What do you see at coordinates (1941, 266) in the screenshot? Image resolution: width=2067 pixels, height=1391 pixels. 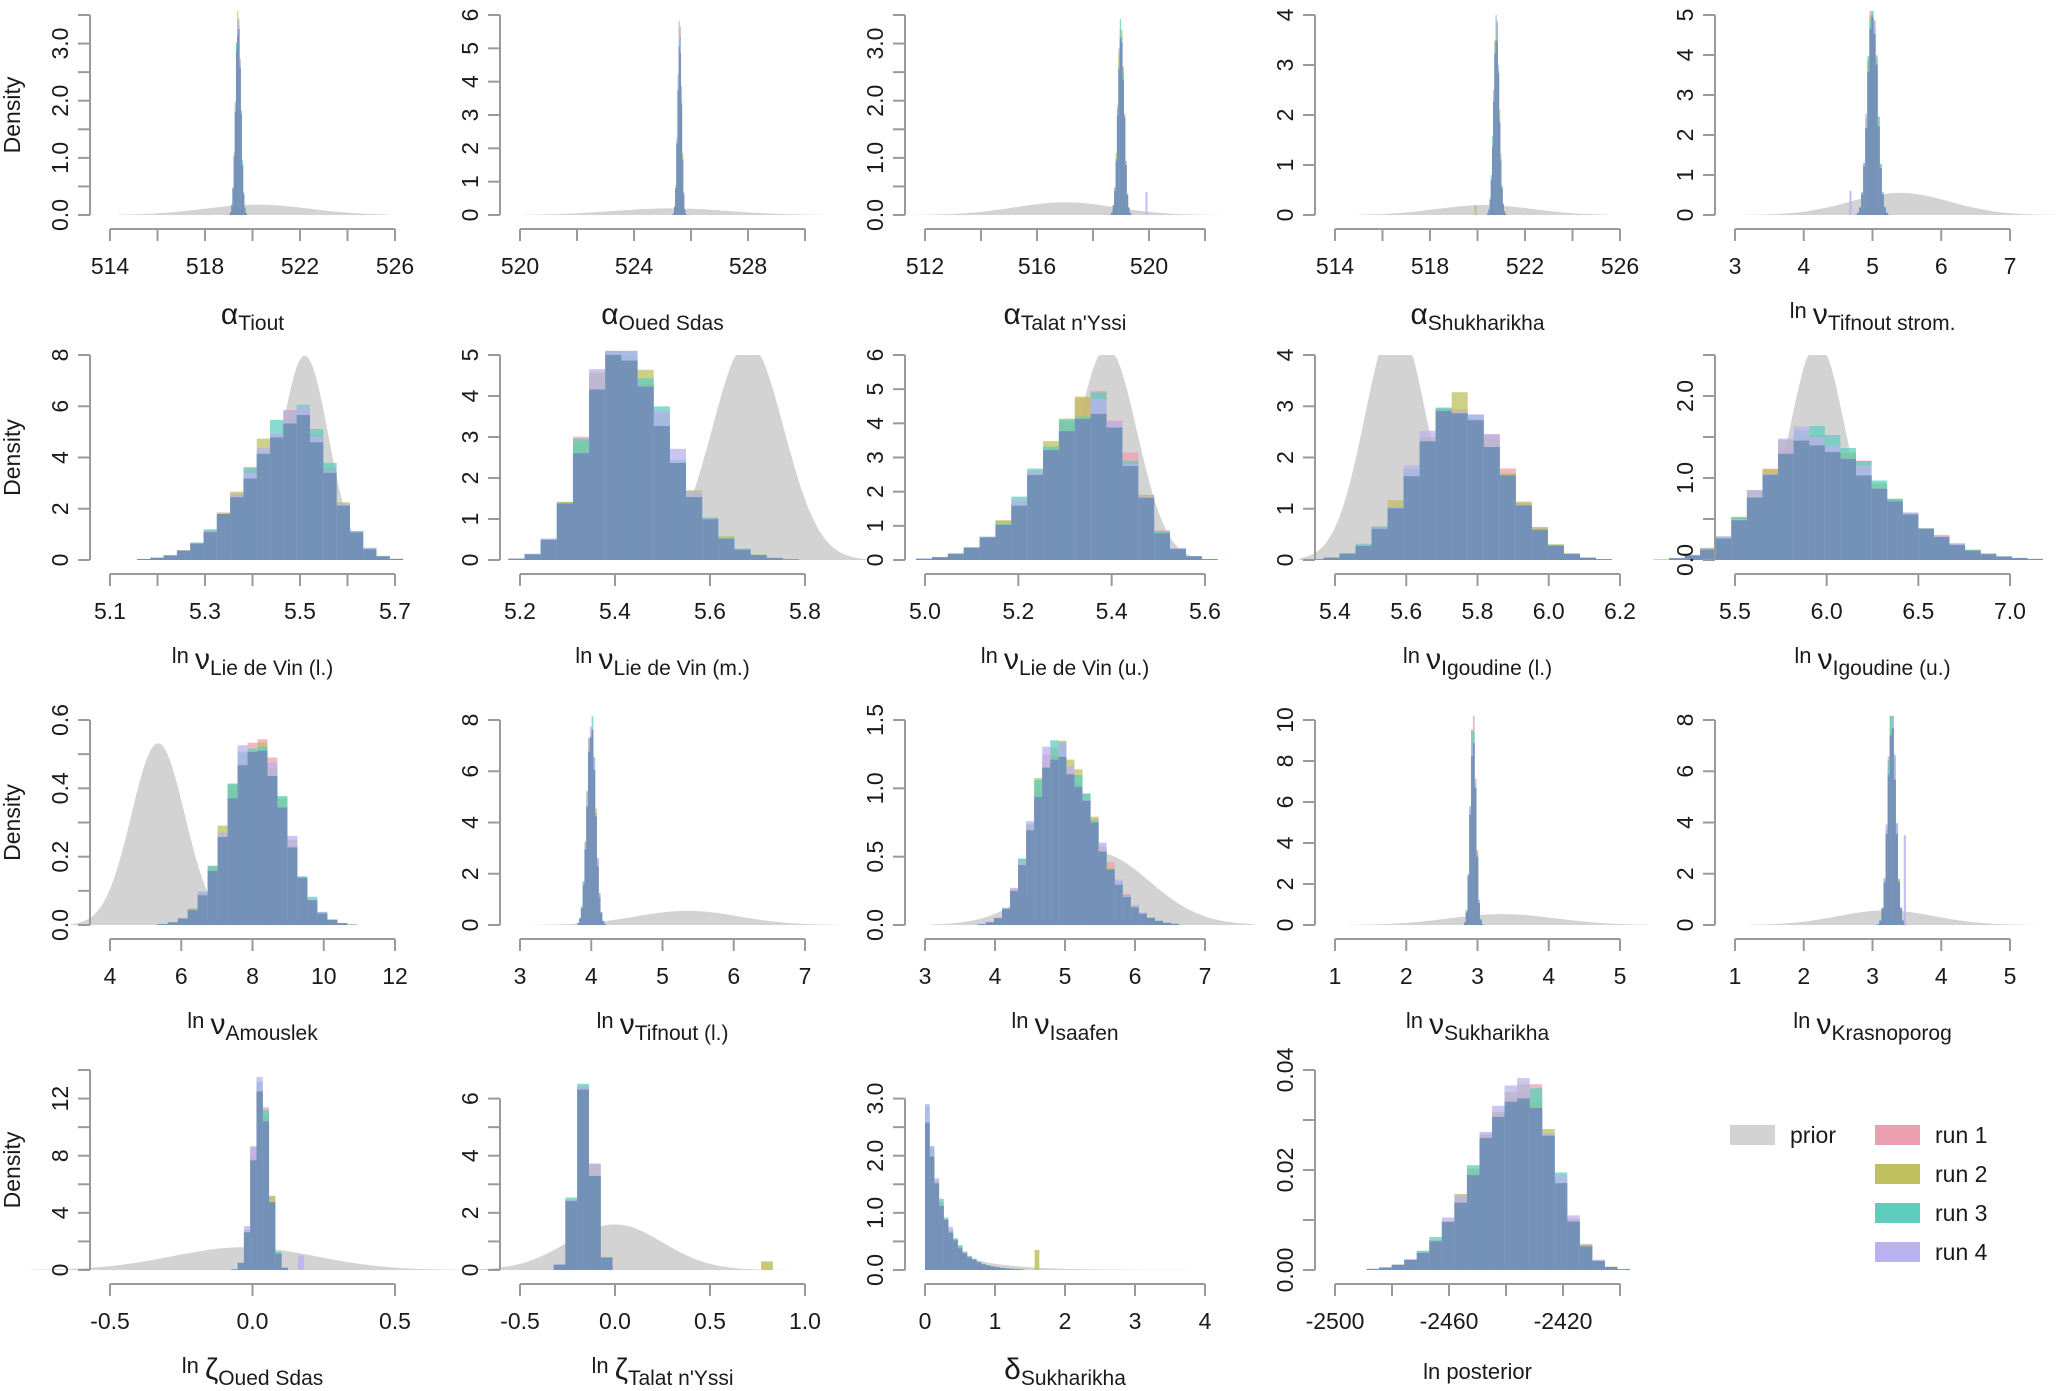 I see `x-tick-label: 6` at bounding box center [1941, 266].